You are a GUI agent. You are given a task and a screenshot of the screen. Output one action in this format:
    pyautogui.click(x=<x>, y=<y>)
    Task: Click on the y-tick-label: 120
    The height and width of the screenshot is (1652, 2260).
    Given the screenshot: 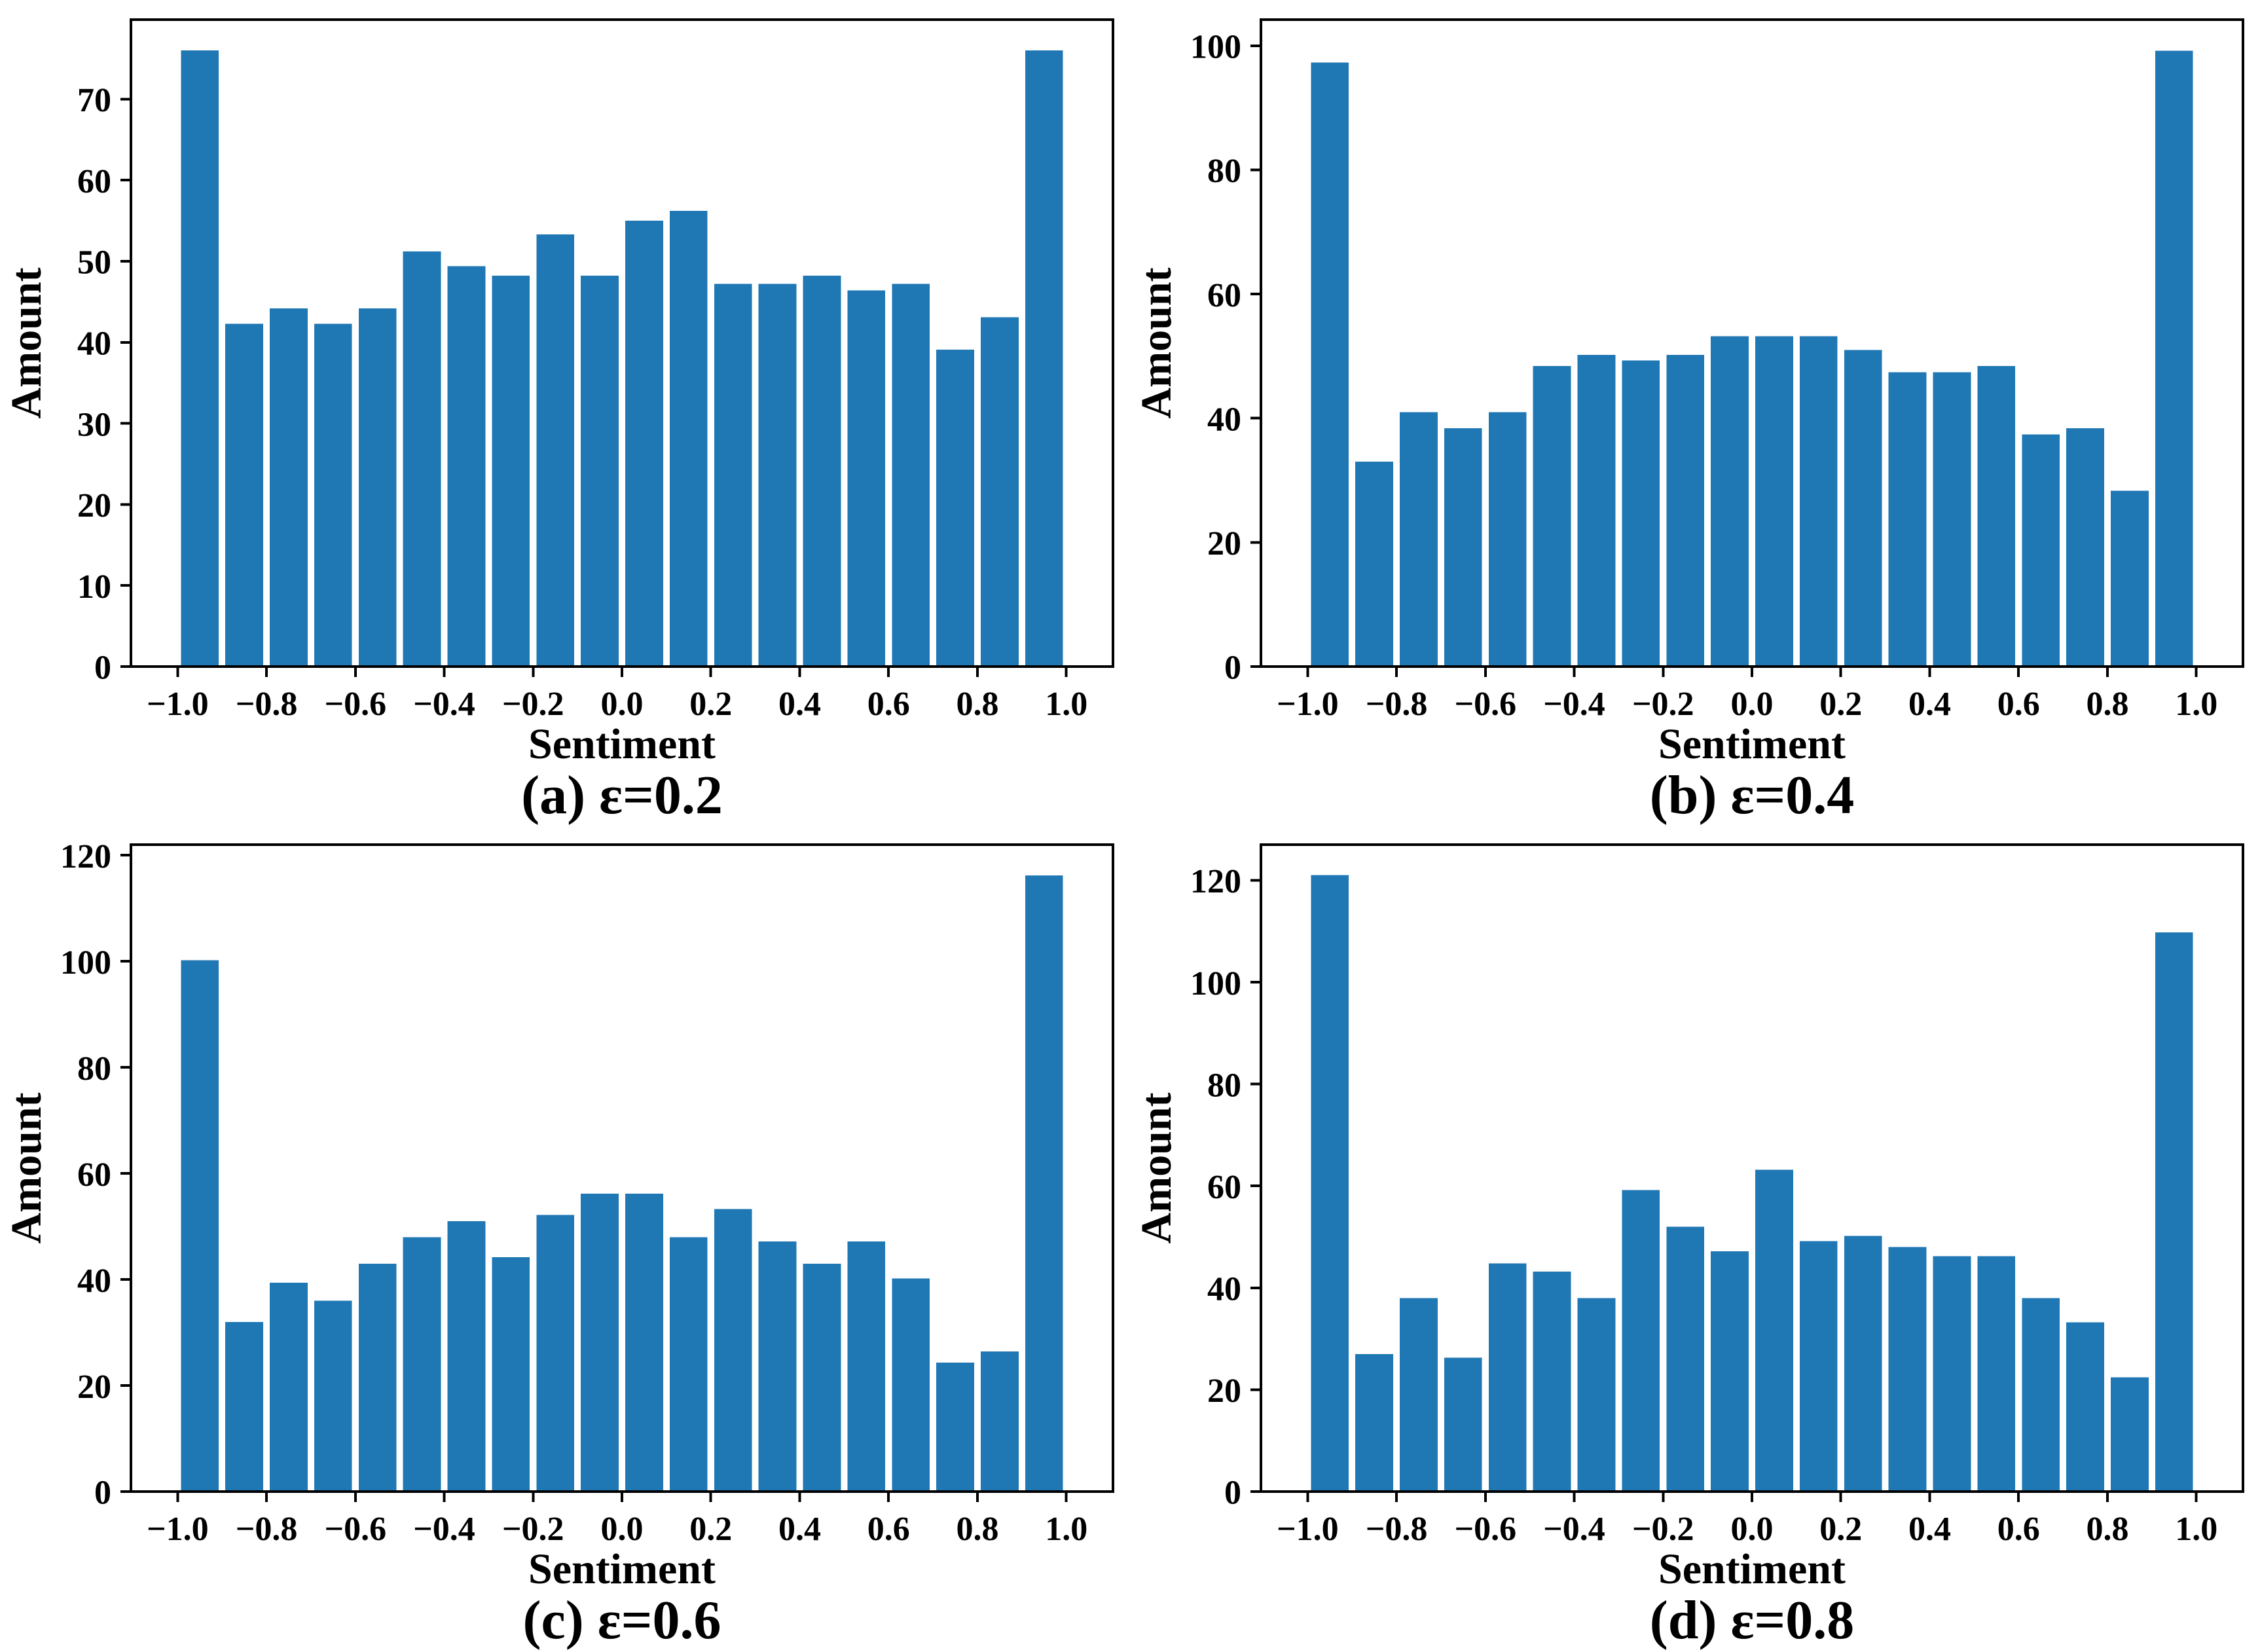 What is the action you would take?
    pyautogui.click(x=1215, y=881)
    